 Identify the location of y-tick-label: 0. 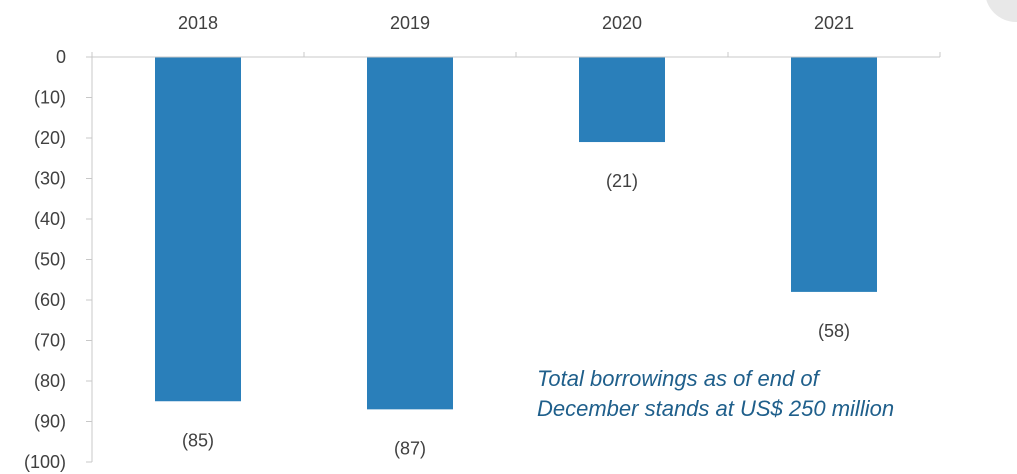
(61, 57).